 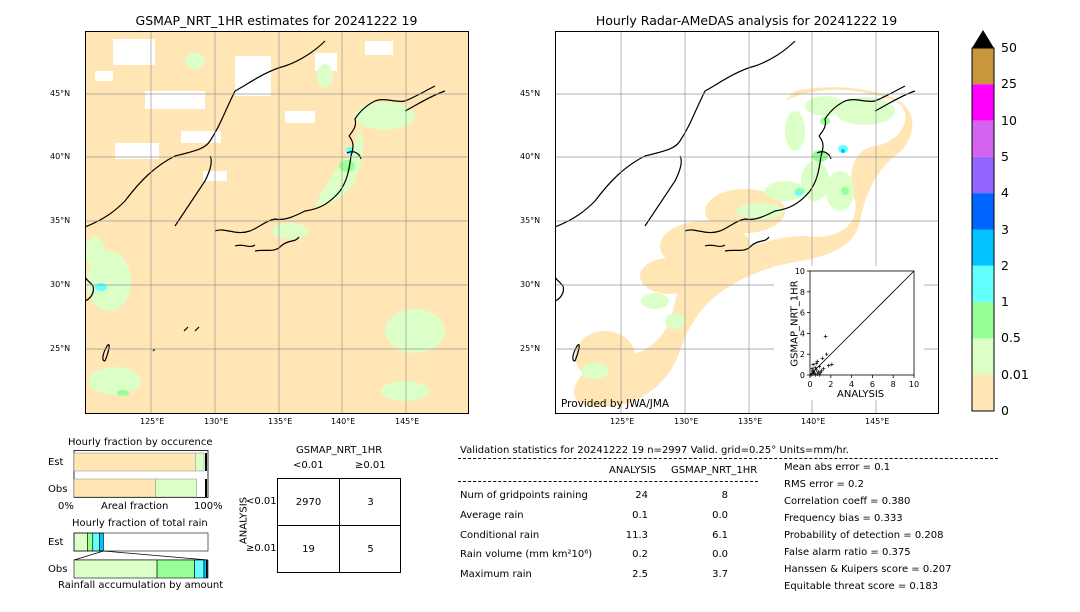 I want to click on occ-obs-label: Obs, so click(x=58, y=489).